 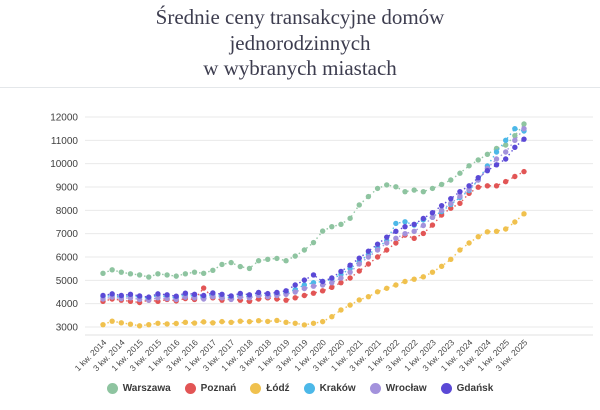 I want to click on legend-item-gdansk: Gdańsk, so click(x=467, y=388).